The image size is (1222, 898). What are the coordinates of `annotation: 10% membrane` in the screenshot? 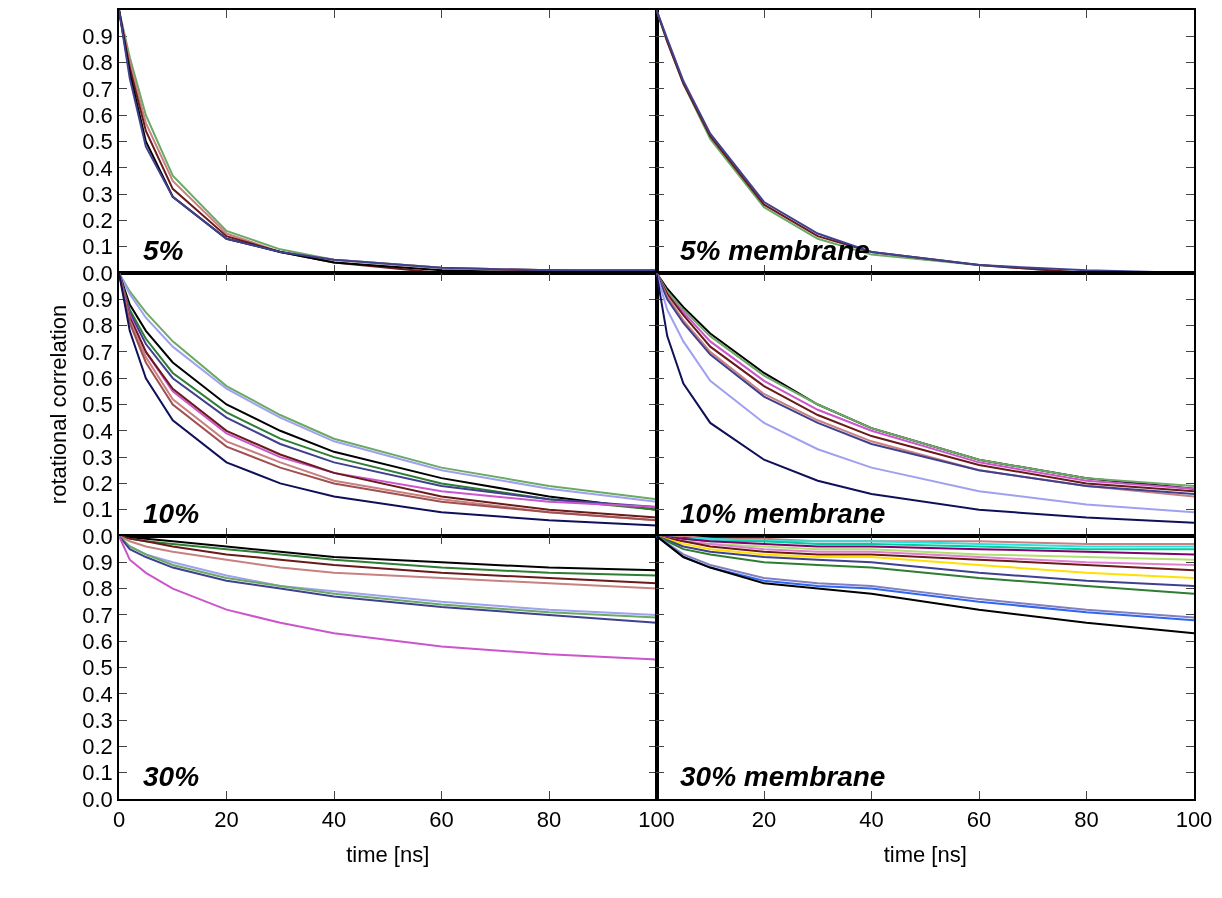 It's located at (783, 513).